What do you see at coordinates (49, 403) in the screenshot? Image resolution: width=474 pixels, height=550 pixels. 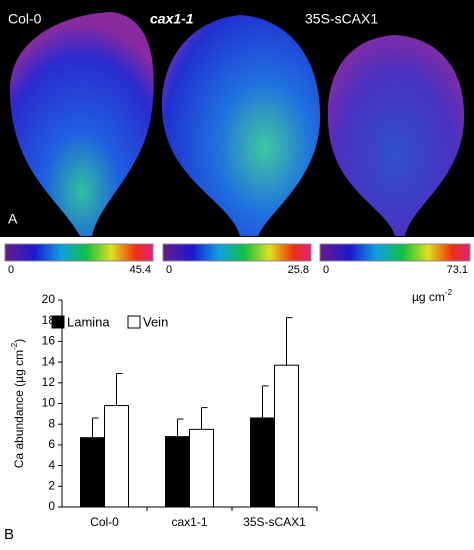 I see `y-tick-label: 10` at bounding box center [49, 403].